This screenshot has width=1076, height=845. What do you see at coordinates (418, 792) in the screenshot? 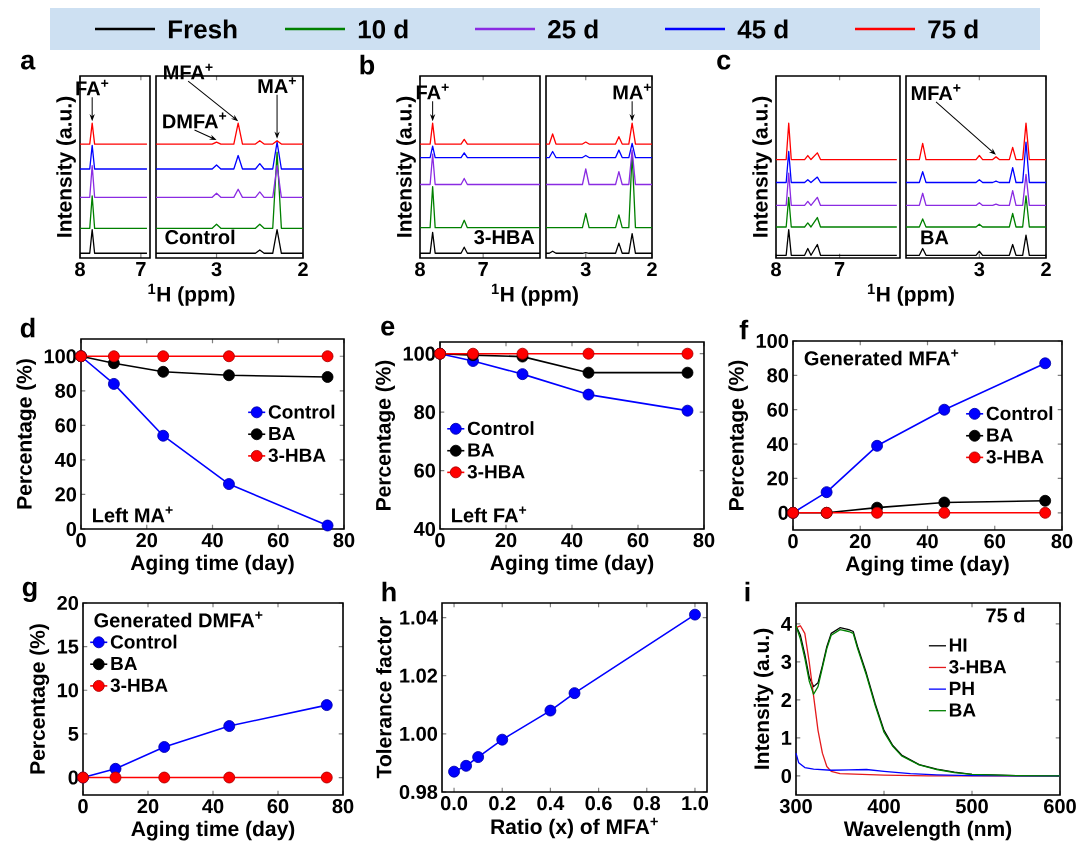
I see `y-tick-label: 0.98` at bounding box center [418, 792].